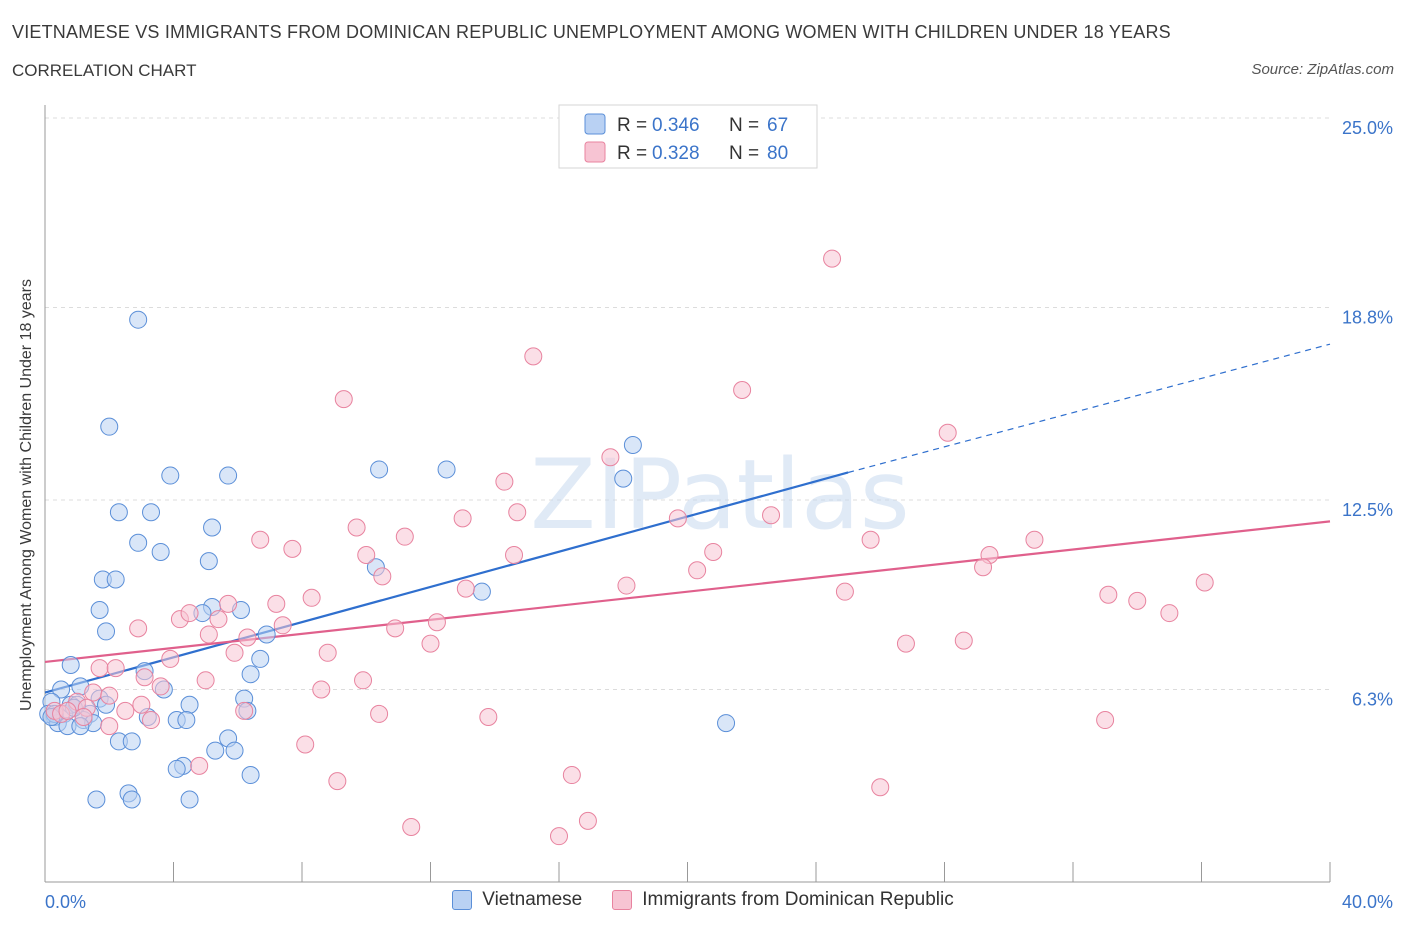 The image size is (1406, 930). I want to click on x-tick-label-end: 40.0%, so click(1367, 902).